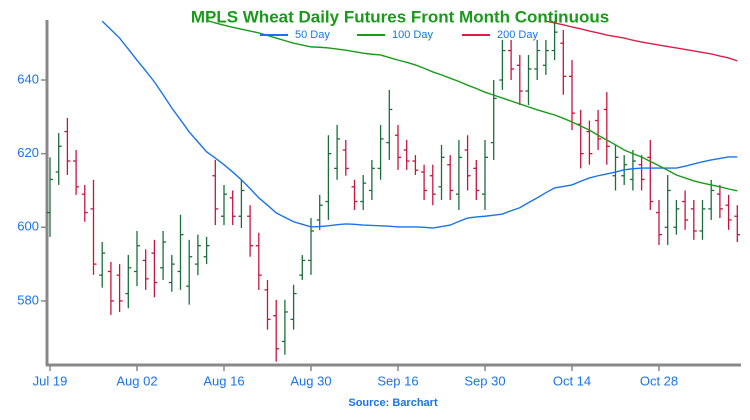  I want to click on legend-label: 100 Day, so click(412, 35).